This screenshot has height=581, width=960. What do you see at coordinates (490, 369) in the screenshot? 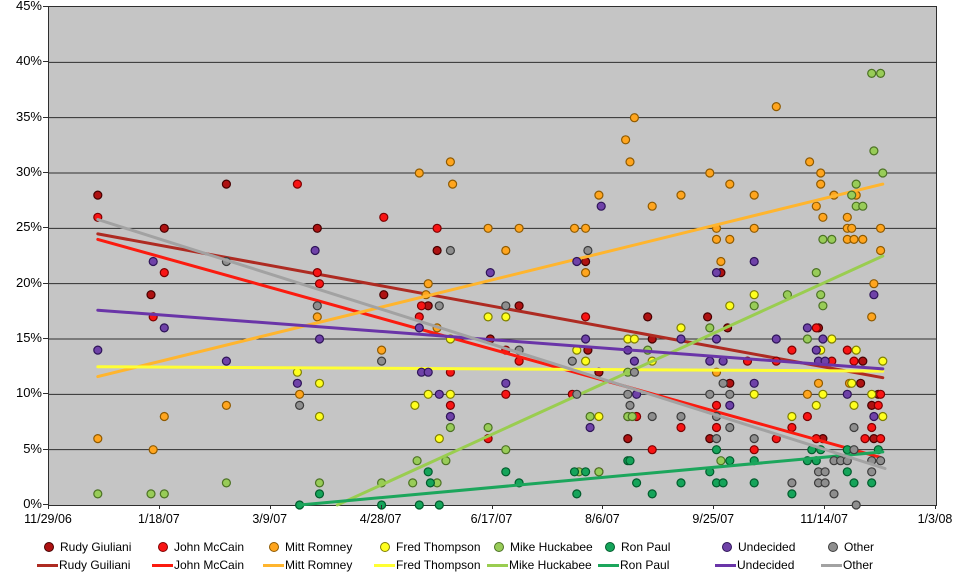
I see `trend-line-fred-thompson` at bounding box center [490, 369].